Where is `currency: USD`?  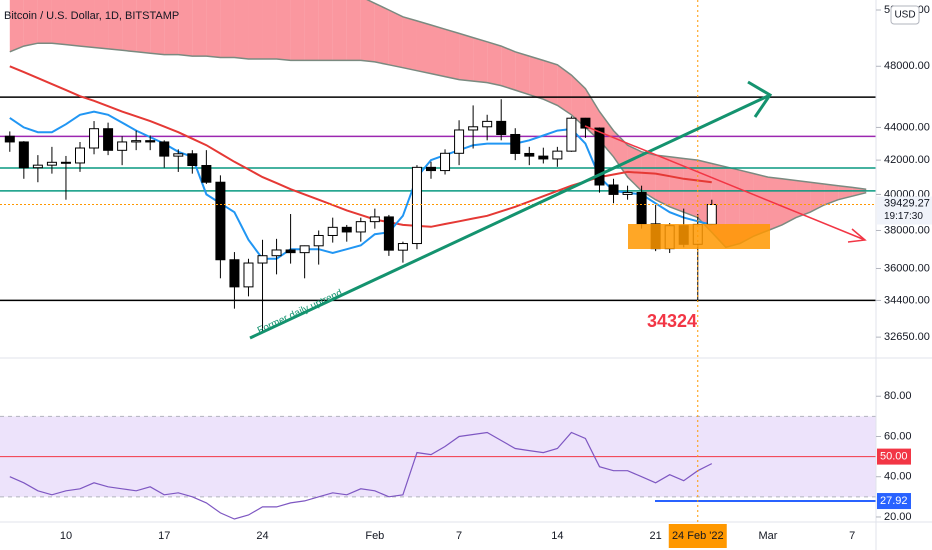 currency: USD is located at coordinates (904, 15).